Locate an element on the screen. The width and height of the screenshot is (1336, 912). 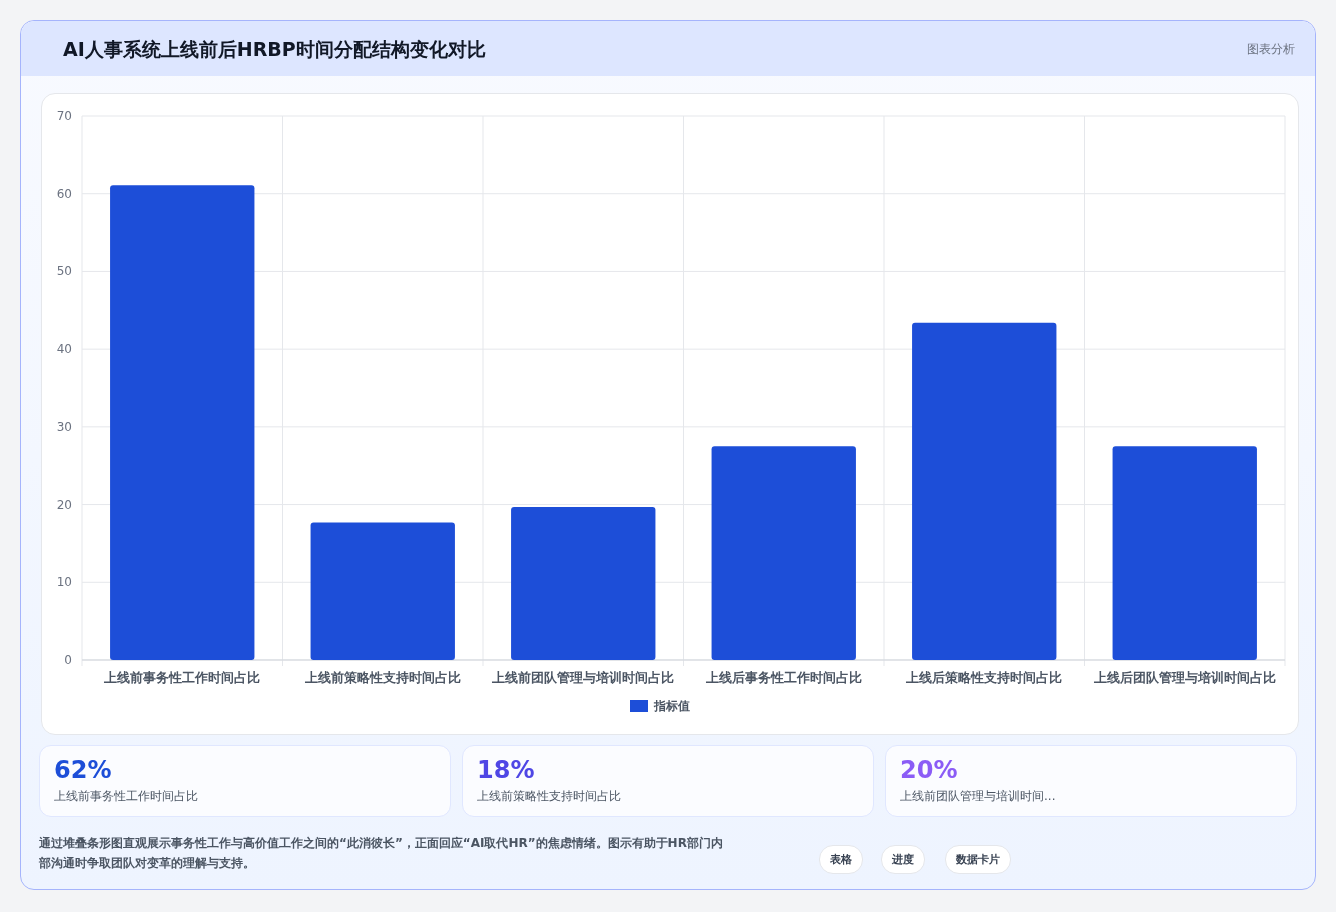
y-tick-label: 40 is located at coordinates (64, 349).